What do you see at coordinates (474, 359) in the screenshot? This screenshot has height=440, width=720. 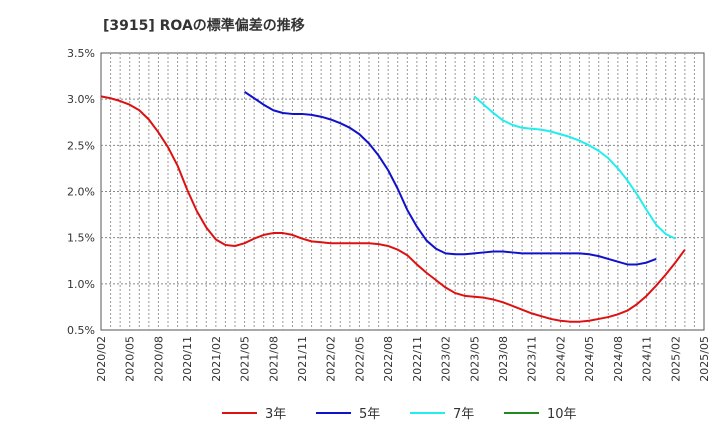 I see `x-tick-label: 2023/05` at bounding box center [474, 359].